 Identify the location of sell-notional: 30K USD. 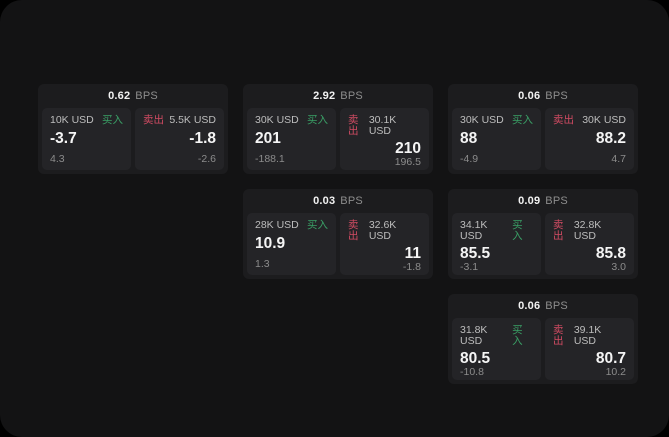
(604, 120).